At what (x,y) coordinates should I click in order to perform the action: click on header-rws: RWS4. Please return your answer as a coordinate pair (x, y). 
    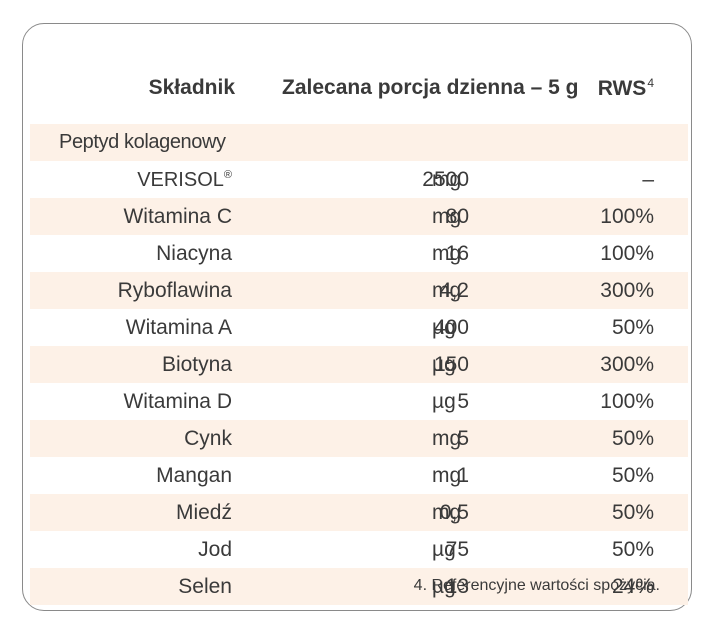
    Looking at the image, I should click on (626, 88).